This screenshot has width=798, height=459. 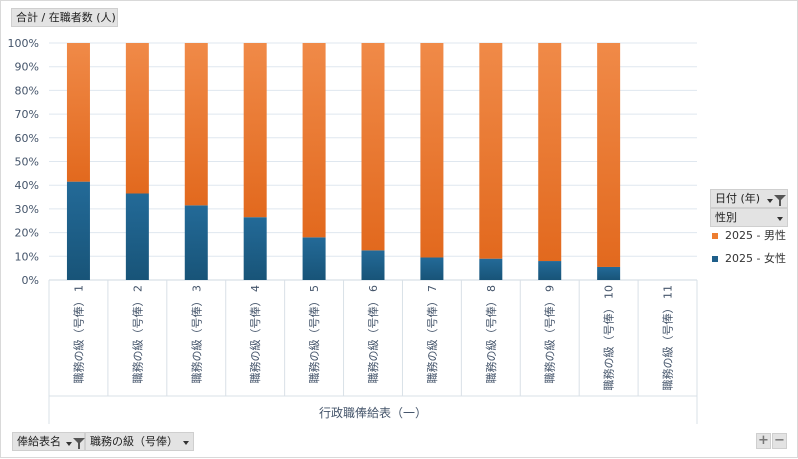 What do you see at coordinates (30, 280) in the screenshot?
I see `y-tick-label: 0%` at bounding box center [30, 280].